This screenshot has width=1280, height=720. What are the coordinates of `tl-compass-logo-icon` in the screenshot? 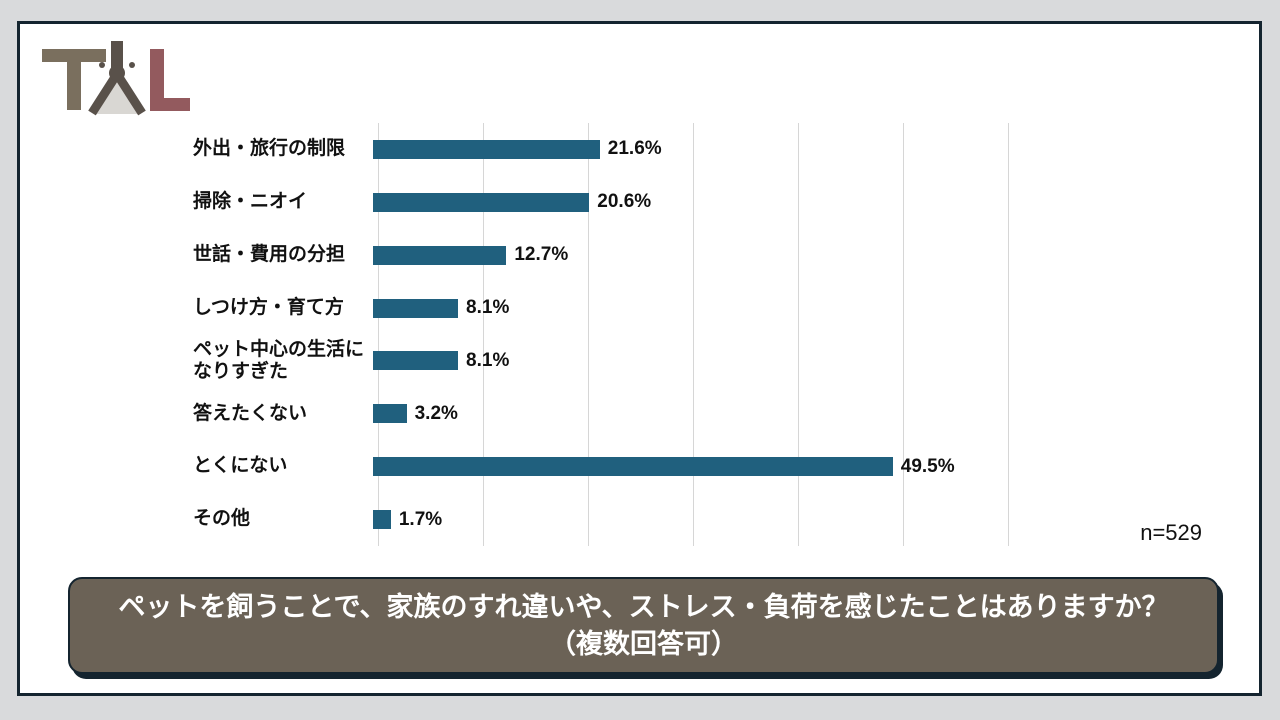 It's located at (116, 78).